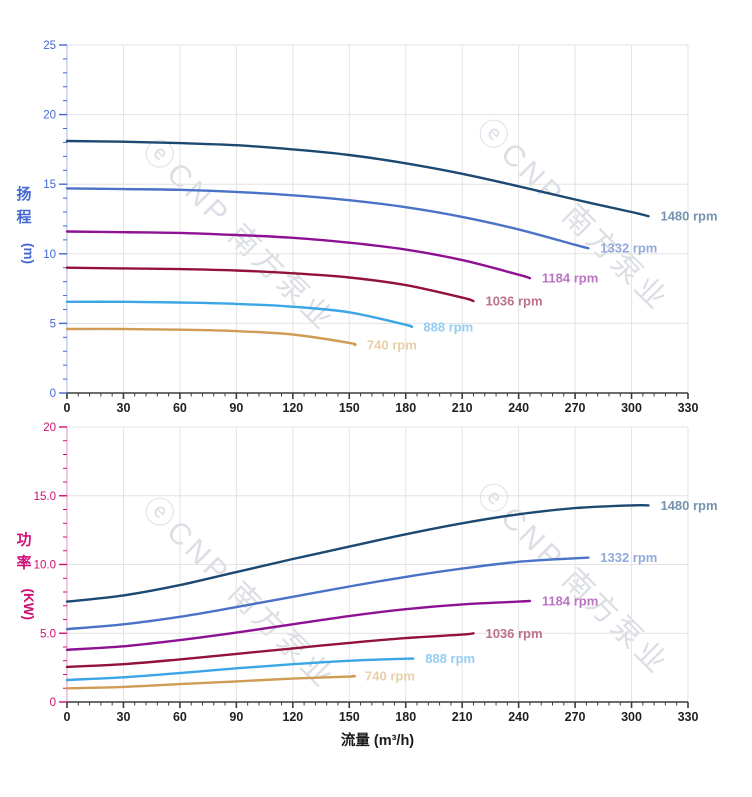 Image resolution: width=752 pixels, height=797 pixels. What do you see at coordinates (45, 497) in the screenshot?
I see `y-tick-label: 15.0` at bounding box center [45, 497].